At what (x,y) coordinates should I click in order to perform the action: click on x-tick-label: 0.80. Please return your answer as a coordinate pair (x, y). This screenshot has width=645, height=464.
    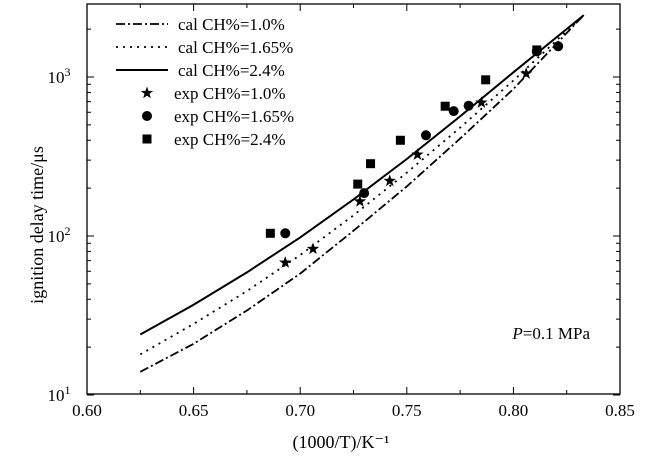
    Looking at the image, I should click on (514, 410).